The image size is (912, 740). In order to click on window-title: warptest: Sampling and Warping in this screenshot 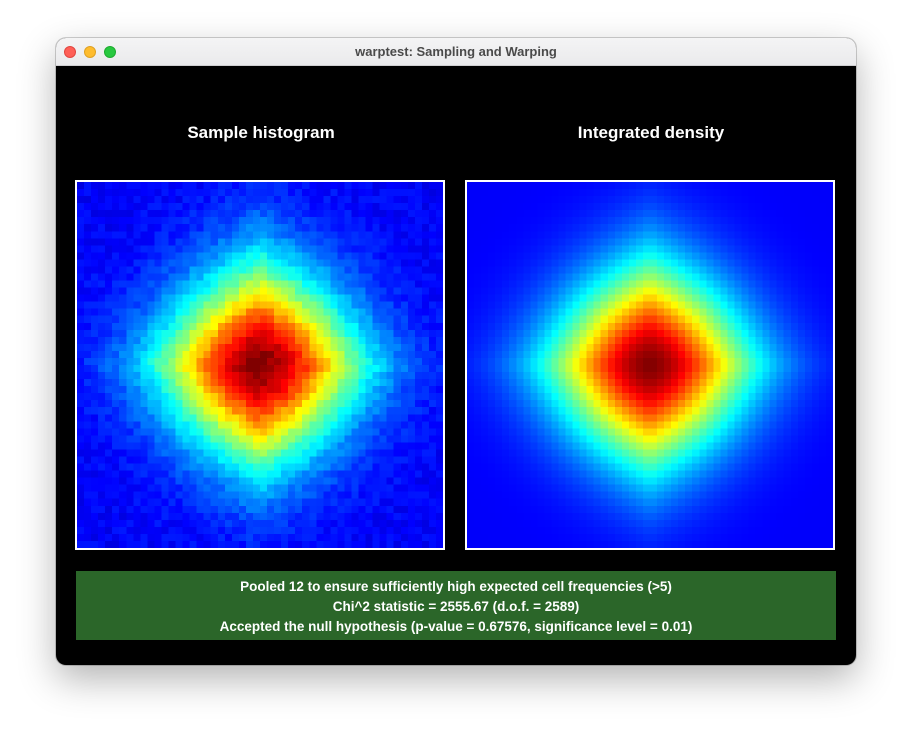, I will do `click(456, 51)`.